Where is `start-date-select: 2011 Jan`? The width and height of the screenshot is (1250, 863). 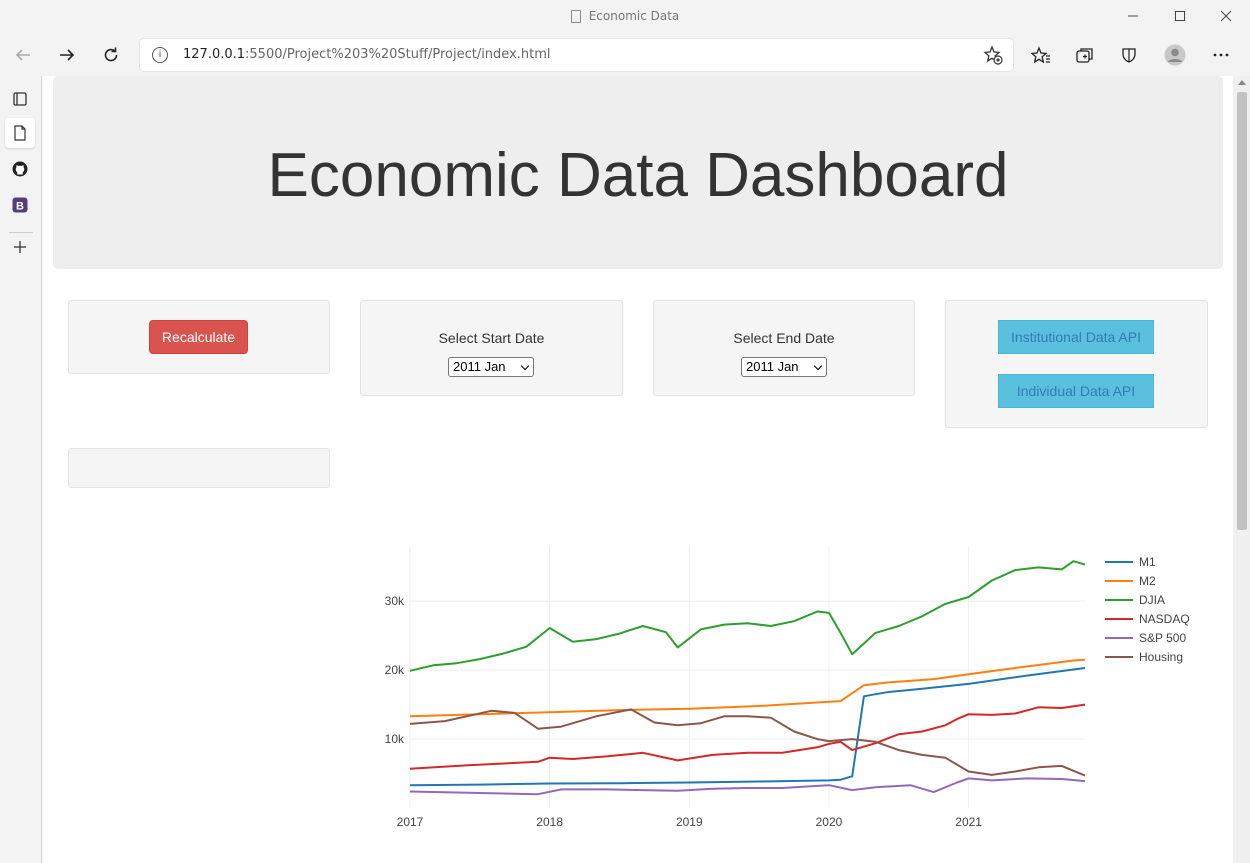
start-date-select: 2011 Jan is located at coordinates (491, 367).